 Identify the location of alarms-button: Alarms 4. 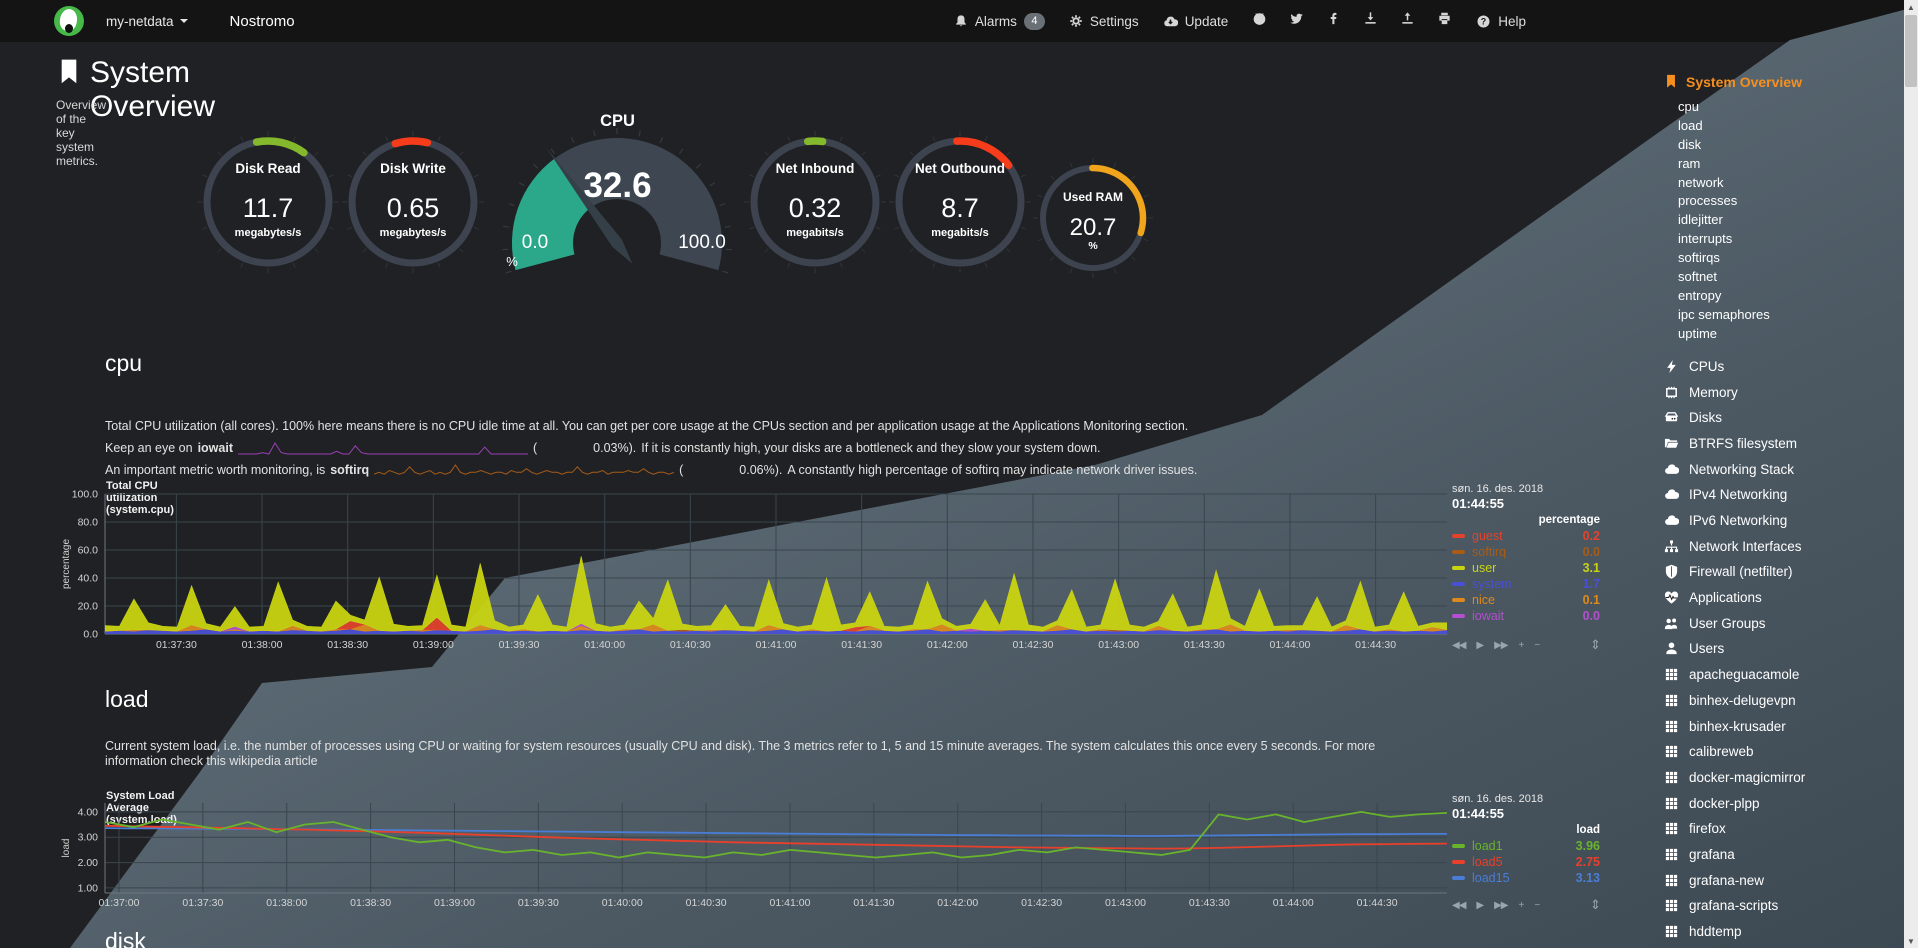
(999, 21).